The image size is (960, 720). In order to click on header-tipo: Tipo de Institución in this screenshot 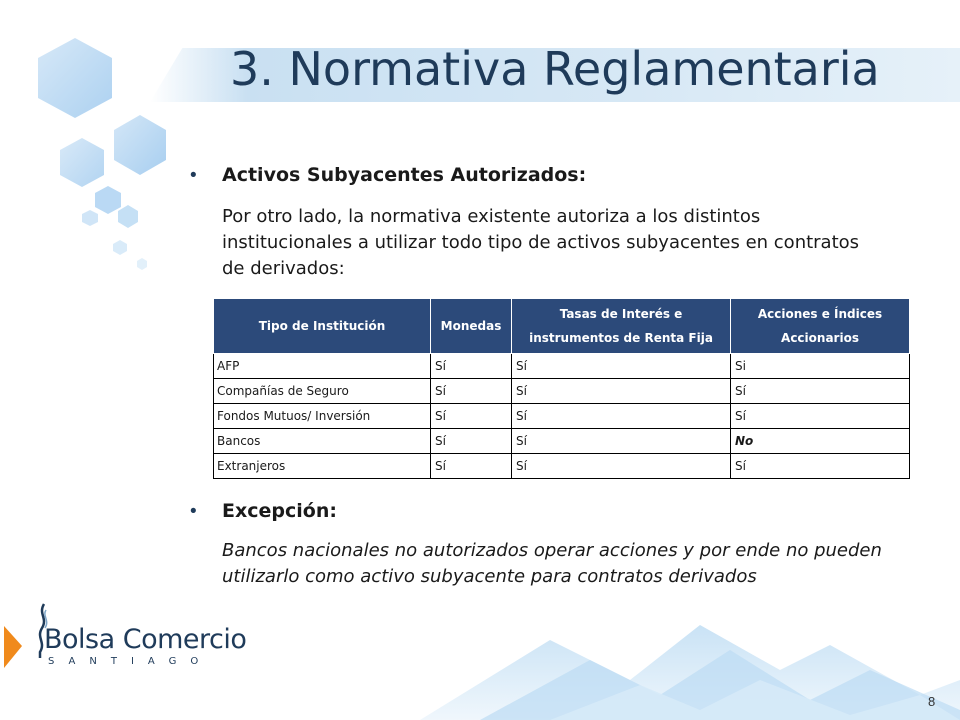, I will do `click(322, 326)`.